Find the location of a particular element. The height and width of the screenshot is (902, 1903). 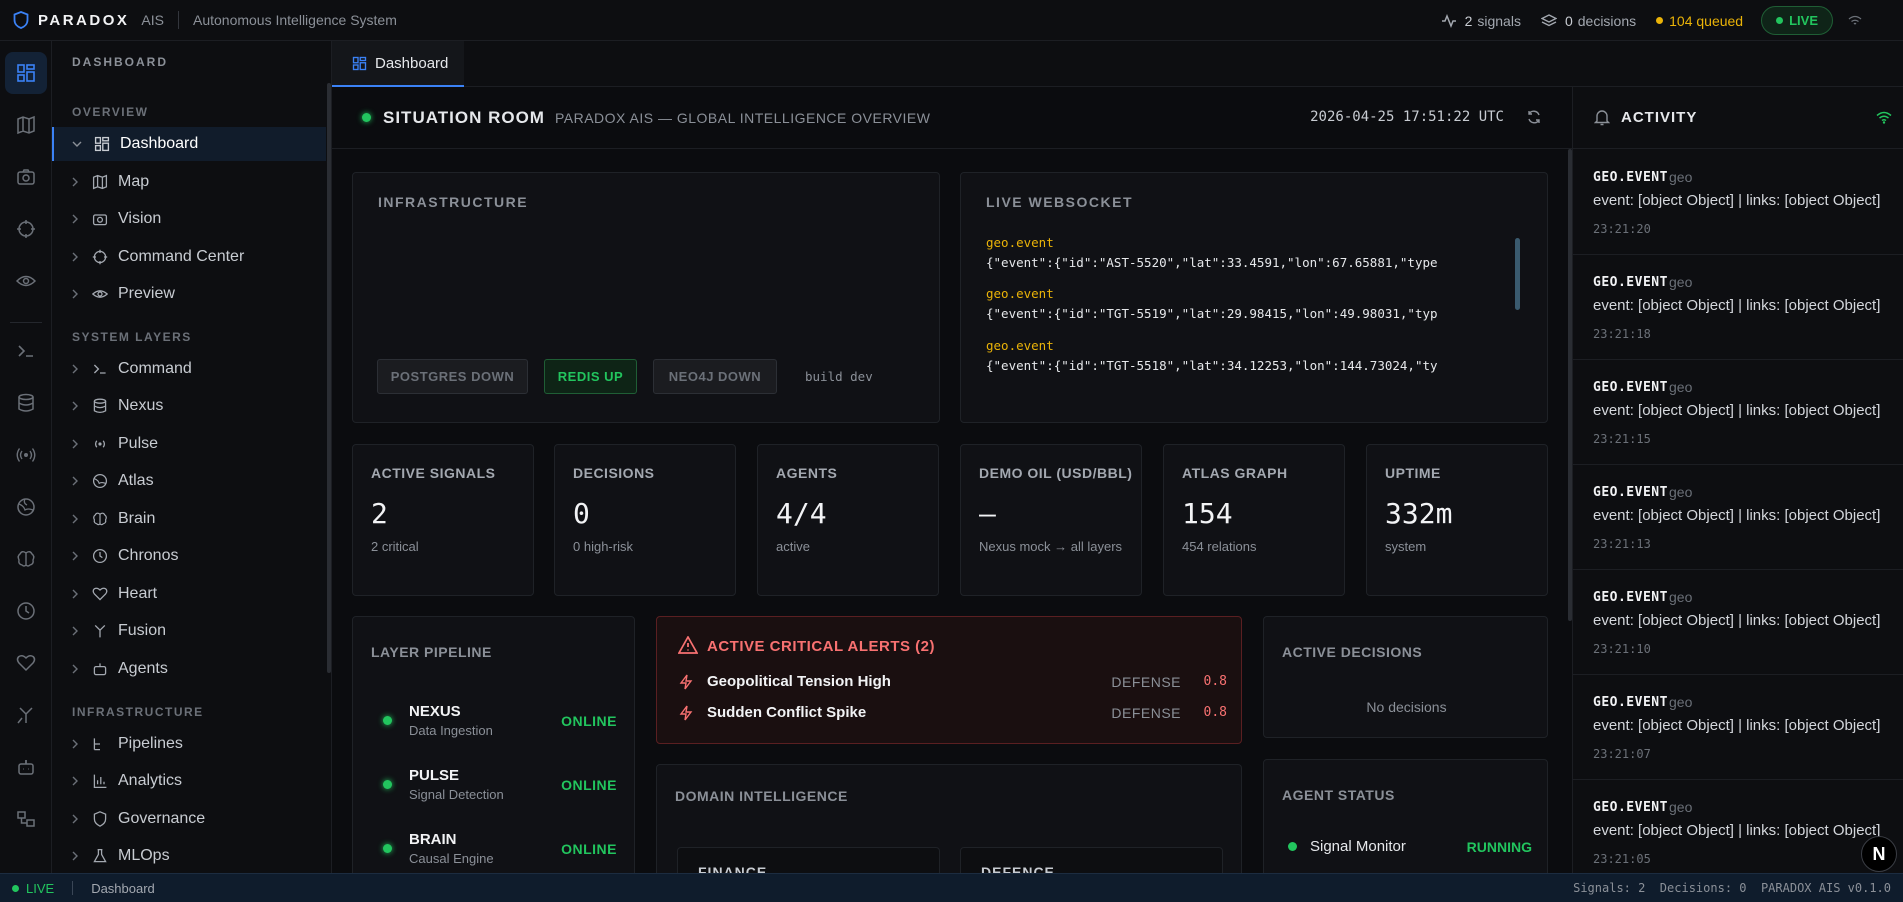

tab-dashboard: Dashboard is located at coordinates (398, 64).